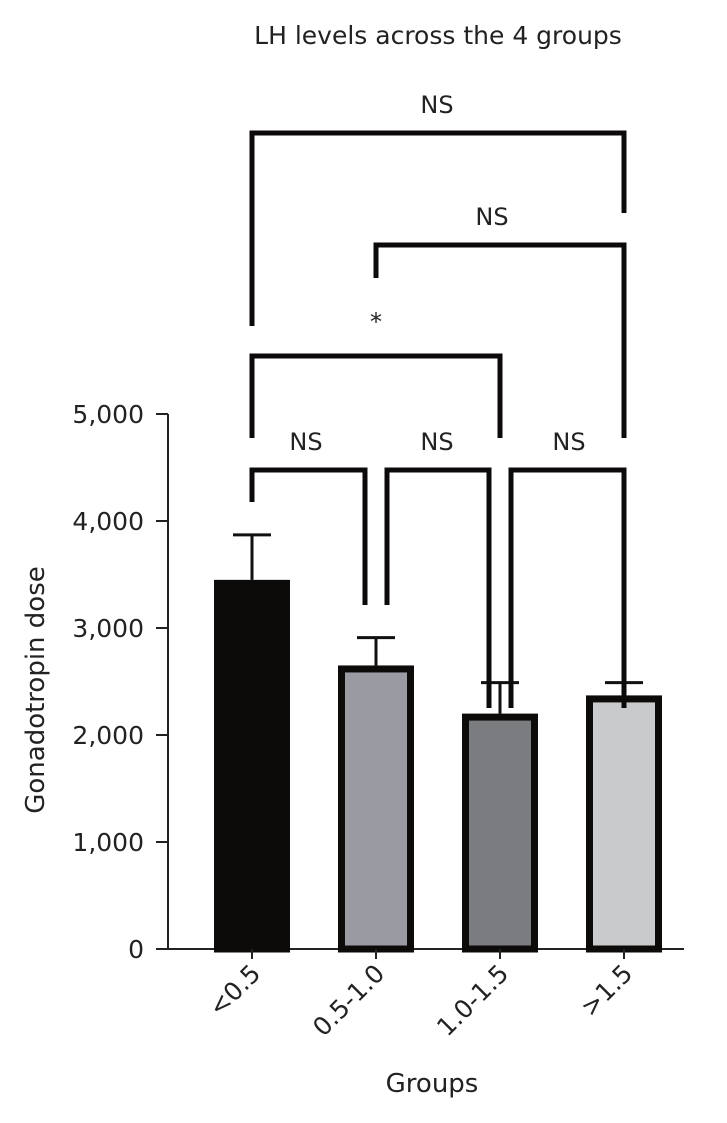 Image resolution: width=727 pixels, height=1123 pixels. What do you see at coordinates (108, 628) in the screenshot?
I see `y-tick-label: 3,000` at bounding box center [108, 628].